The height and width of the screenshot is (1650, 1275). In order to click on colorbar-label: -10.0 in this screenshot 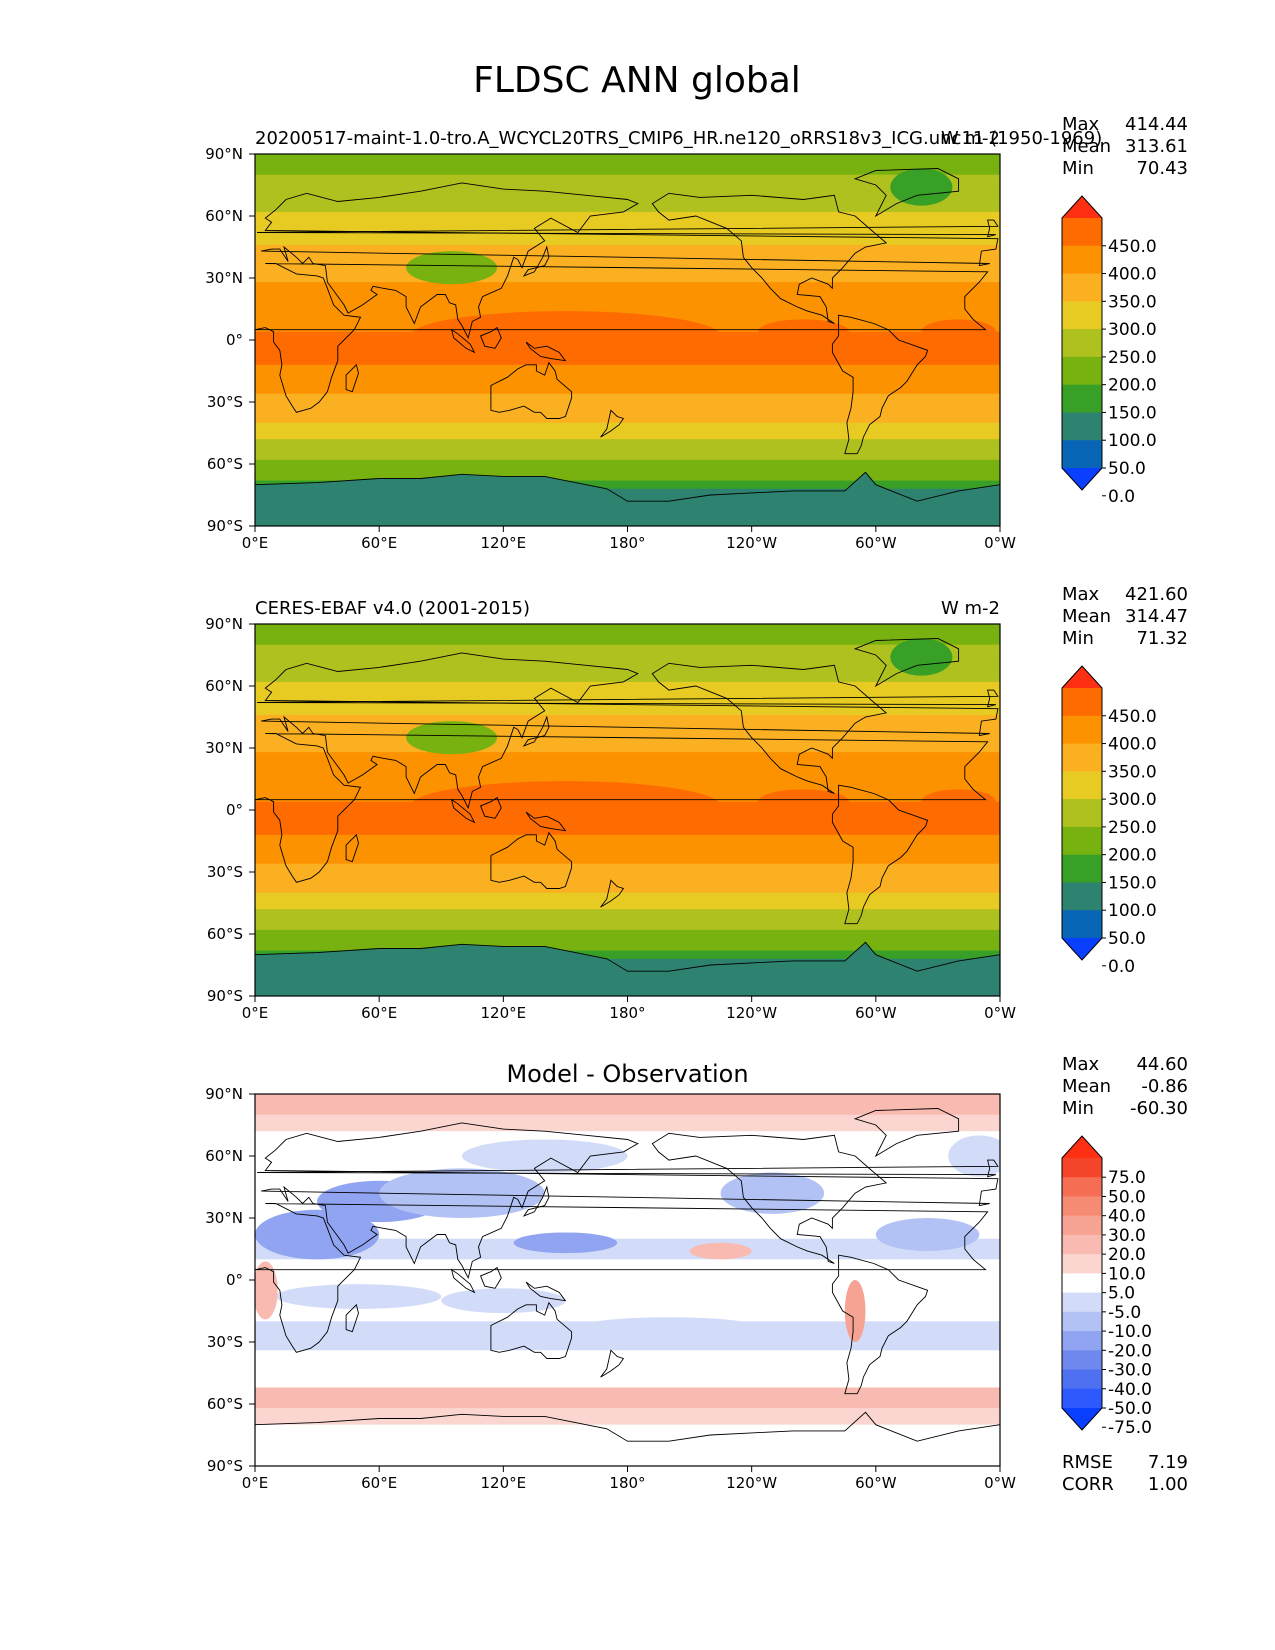, I will do `click(1130, 1332)`.